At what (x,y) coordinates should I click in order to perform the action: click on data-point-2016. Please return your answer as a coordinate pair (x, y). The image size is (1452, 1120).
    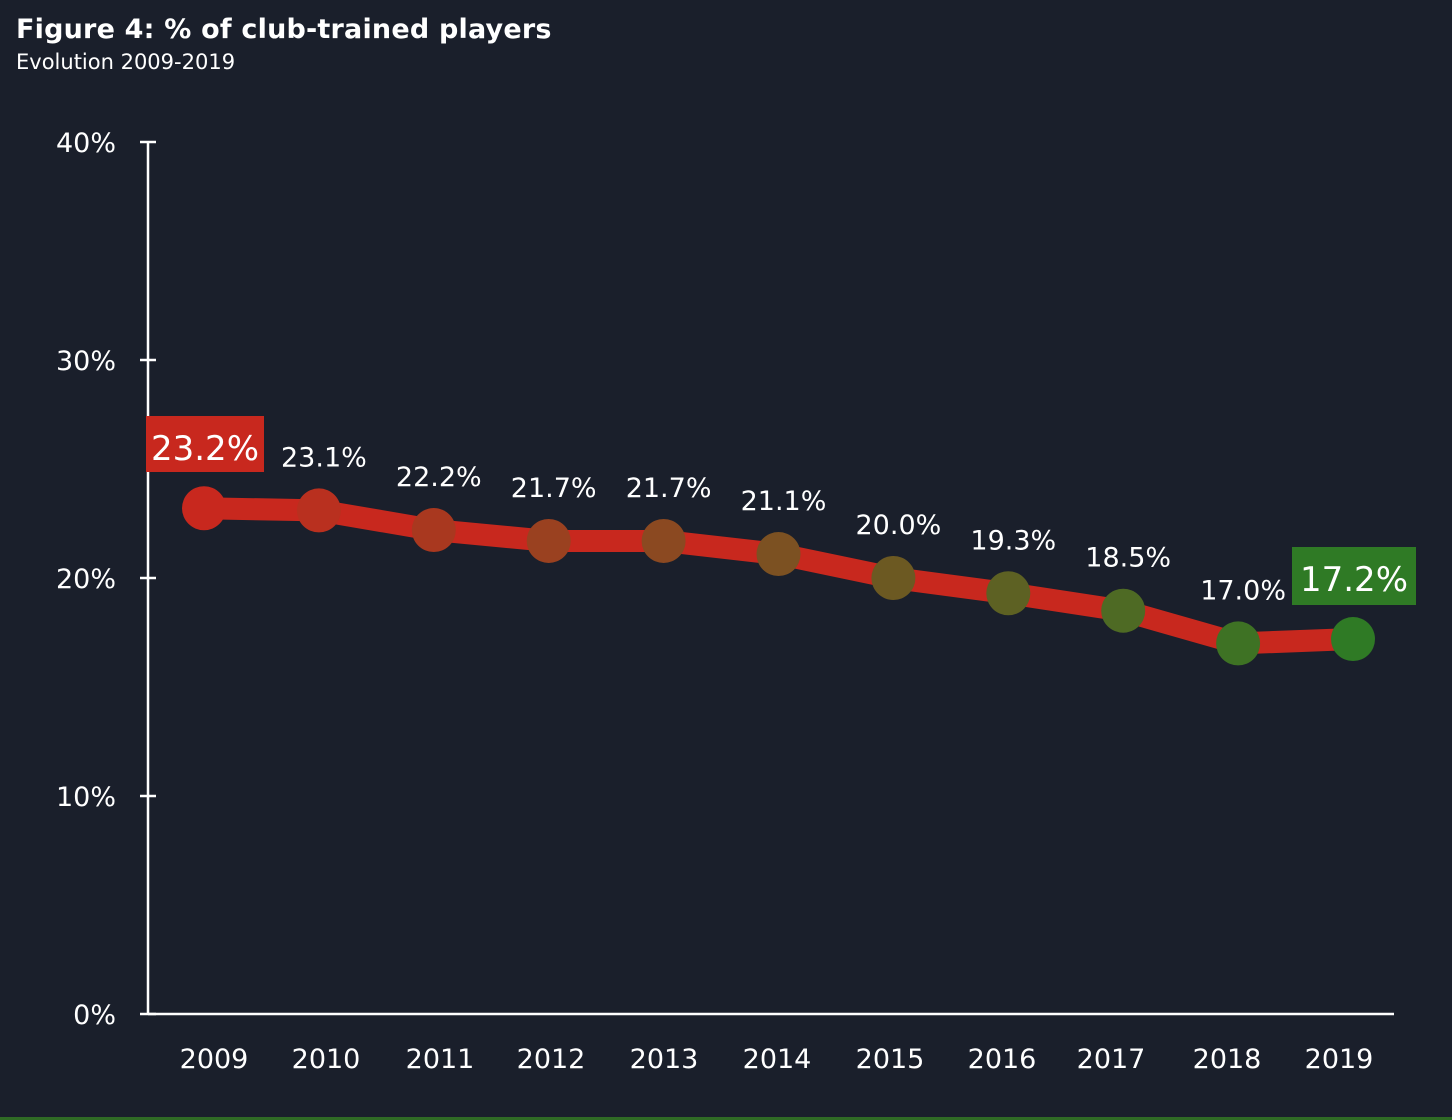
    Looking at the image, I should click on (1008, 593).